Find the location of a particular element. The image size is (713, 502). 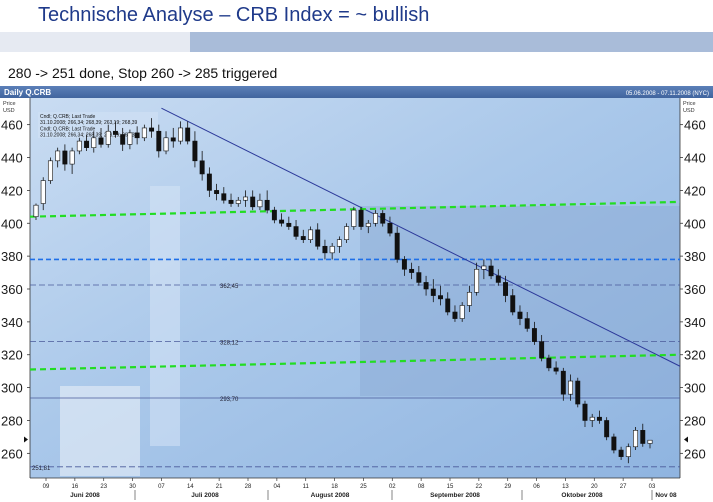

x-tick-label: 25 is located at coordinates (363, 487).